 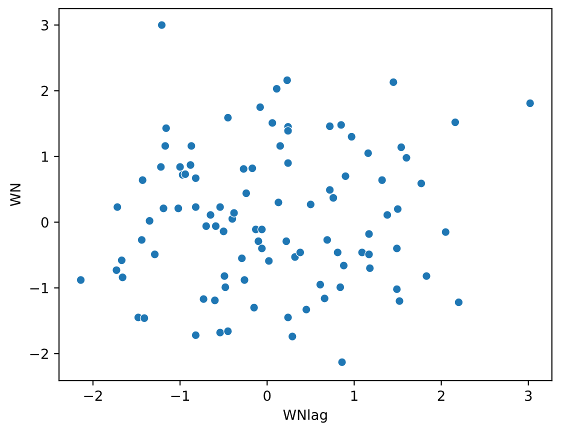 What do you see at coordinates (15, 195) in the screenshot?
I see `y-axis-title: WN` at bounding box center [15, 195].